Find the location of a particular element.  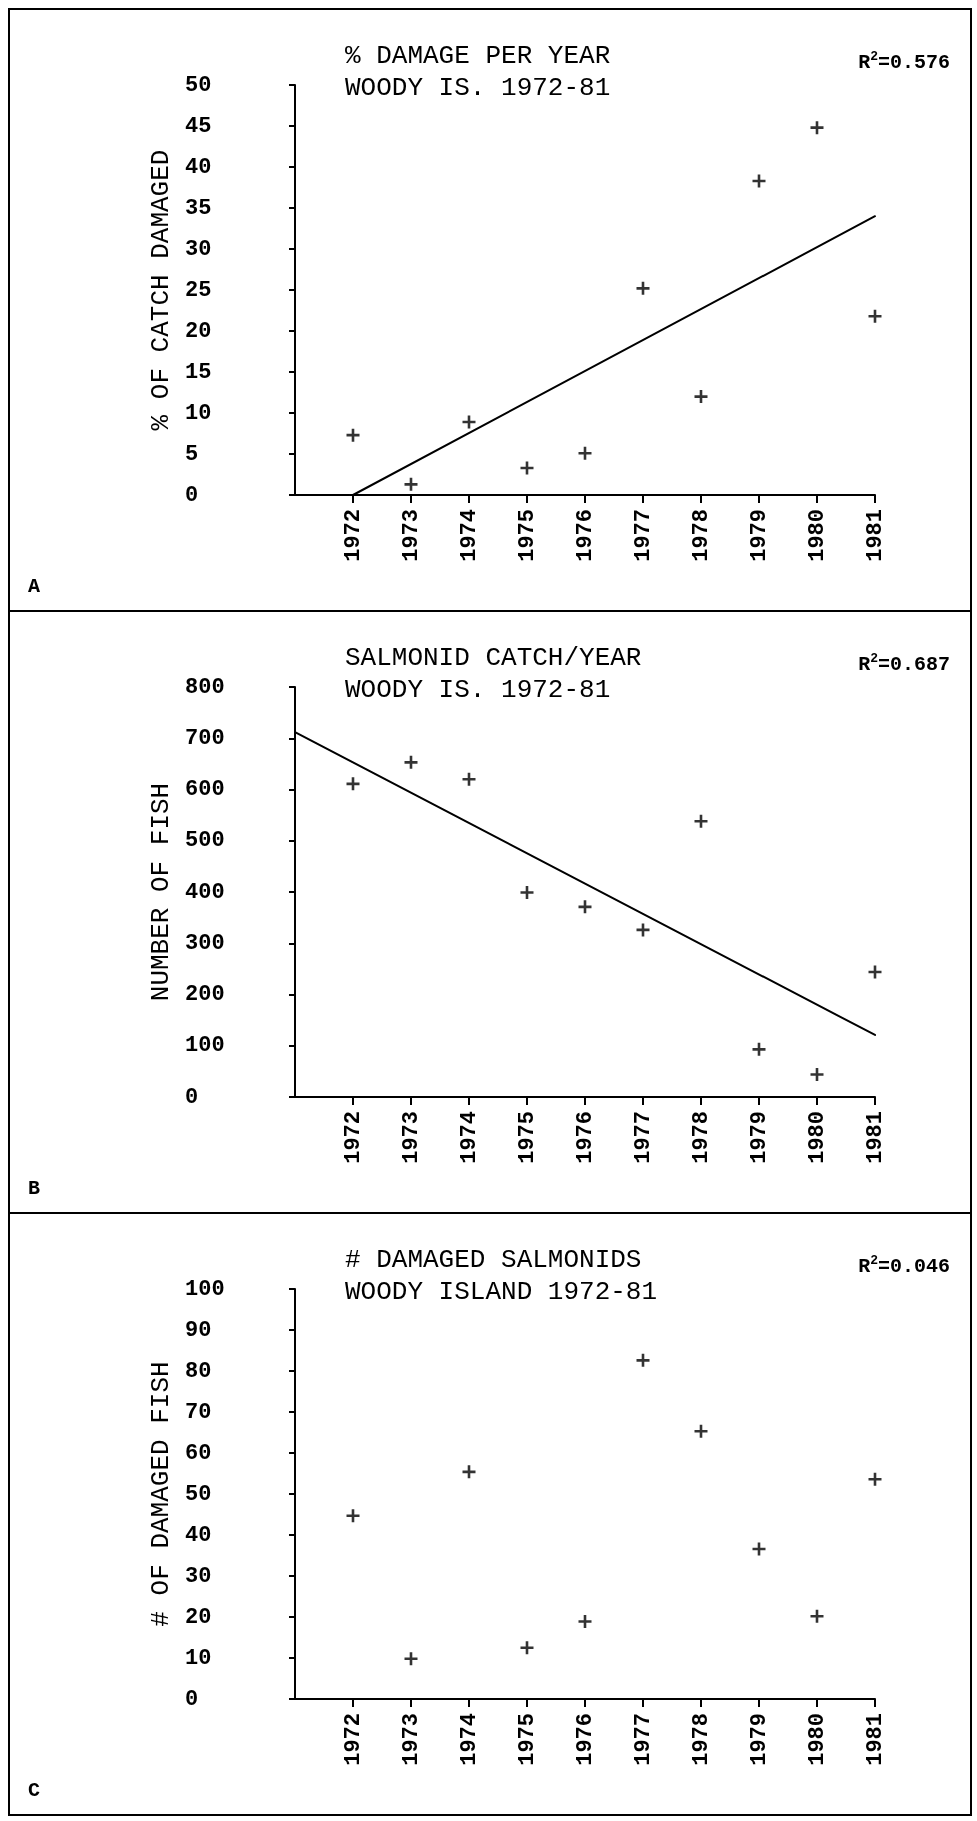

y-axis-title: NUMBER OF FISH is located at coordinates (161, 892).